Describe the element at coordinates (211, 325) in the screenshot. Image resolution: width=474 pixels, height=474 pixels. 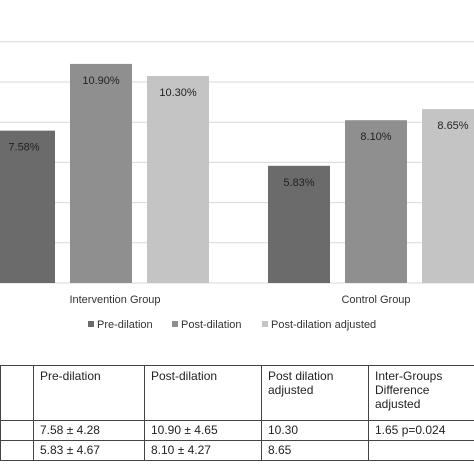
I see `legend-label: Post-dilation` at that location.